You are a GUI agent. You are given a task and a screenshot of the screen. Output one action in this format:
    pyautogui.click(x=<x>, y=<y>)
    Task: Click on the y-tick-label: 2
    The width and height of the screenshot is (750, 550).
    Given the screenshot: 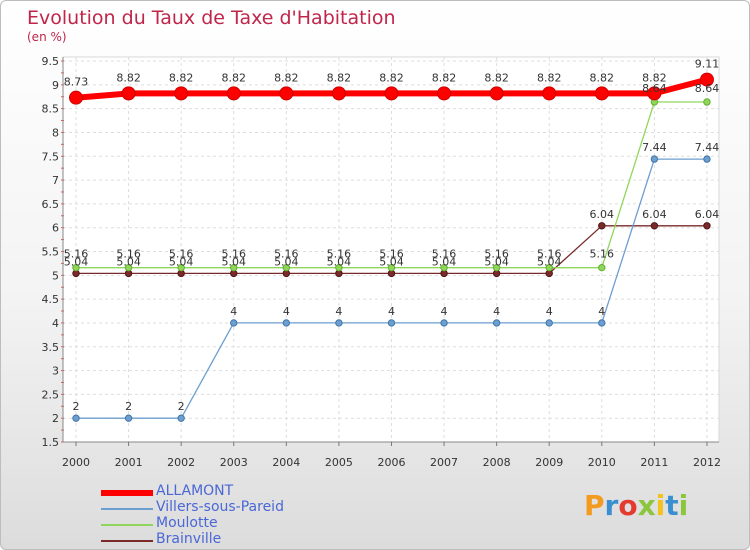 What is the action you would take?
    pyautogui.click(x=55, y=418)
    